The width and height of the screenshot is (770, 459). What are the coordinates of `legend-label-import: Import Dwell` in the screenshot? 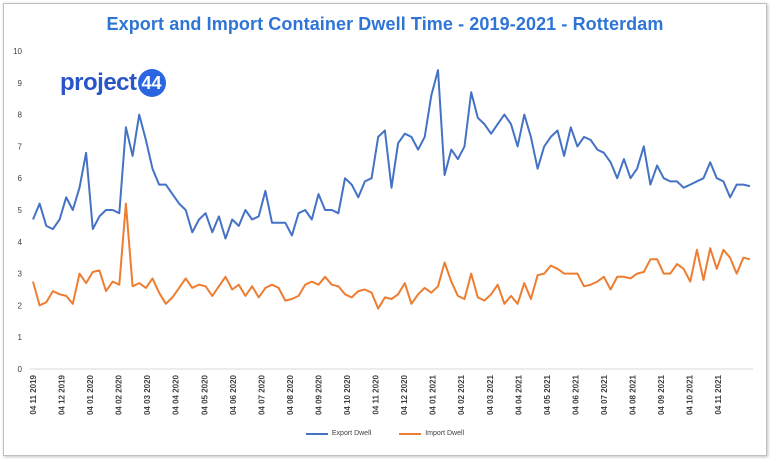 It's located at (445, 433).